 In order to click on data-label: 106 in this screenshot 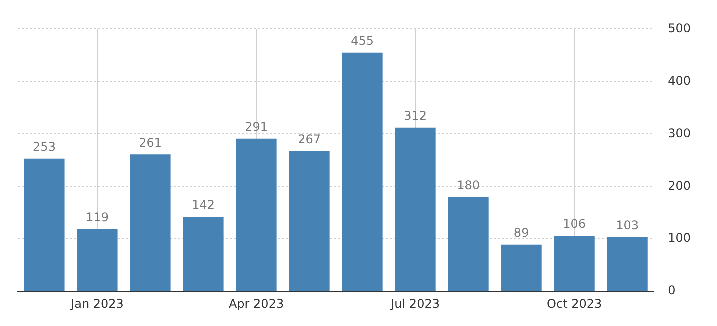, I will do `click(574, 224)`.